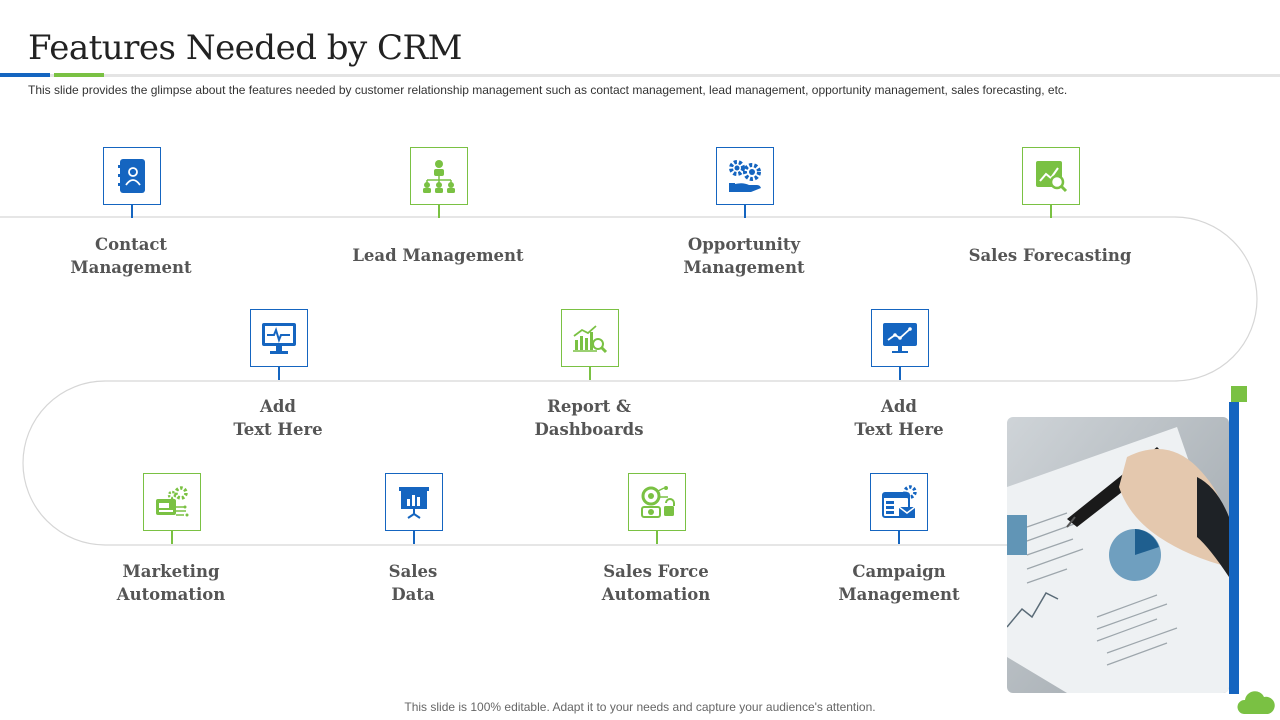 Image resolution: width=1280 pixels, height=720 pixels. I want to click on feature-label-add-text-1: Add Text Here, so click(278, 418).